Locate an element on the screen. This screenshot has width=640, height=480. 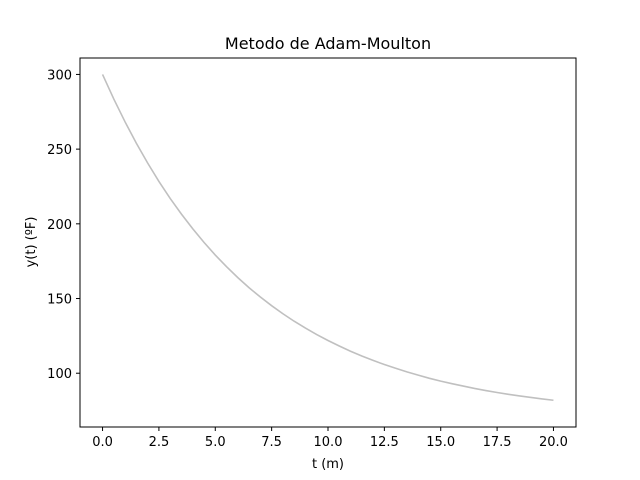
x-axis-ticks: 0.0 2.5 5.0 7.5 10.0 12.5 15.0 17.5 20.0 is located at coordinates (330, 438).